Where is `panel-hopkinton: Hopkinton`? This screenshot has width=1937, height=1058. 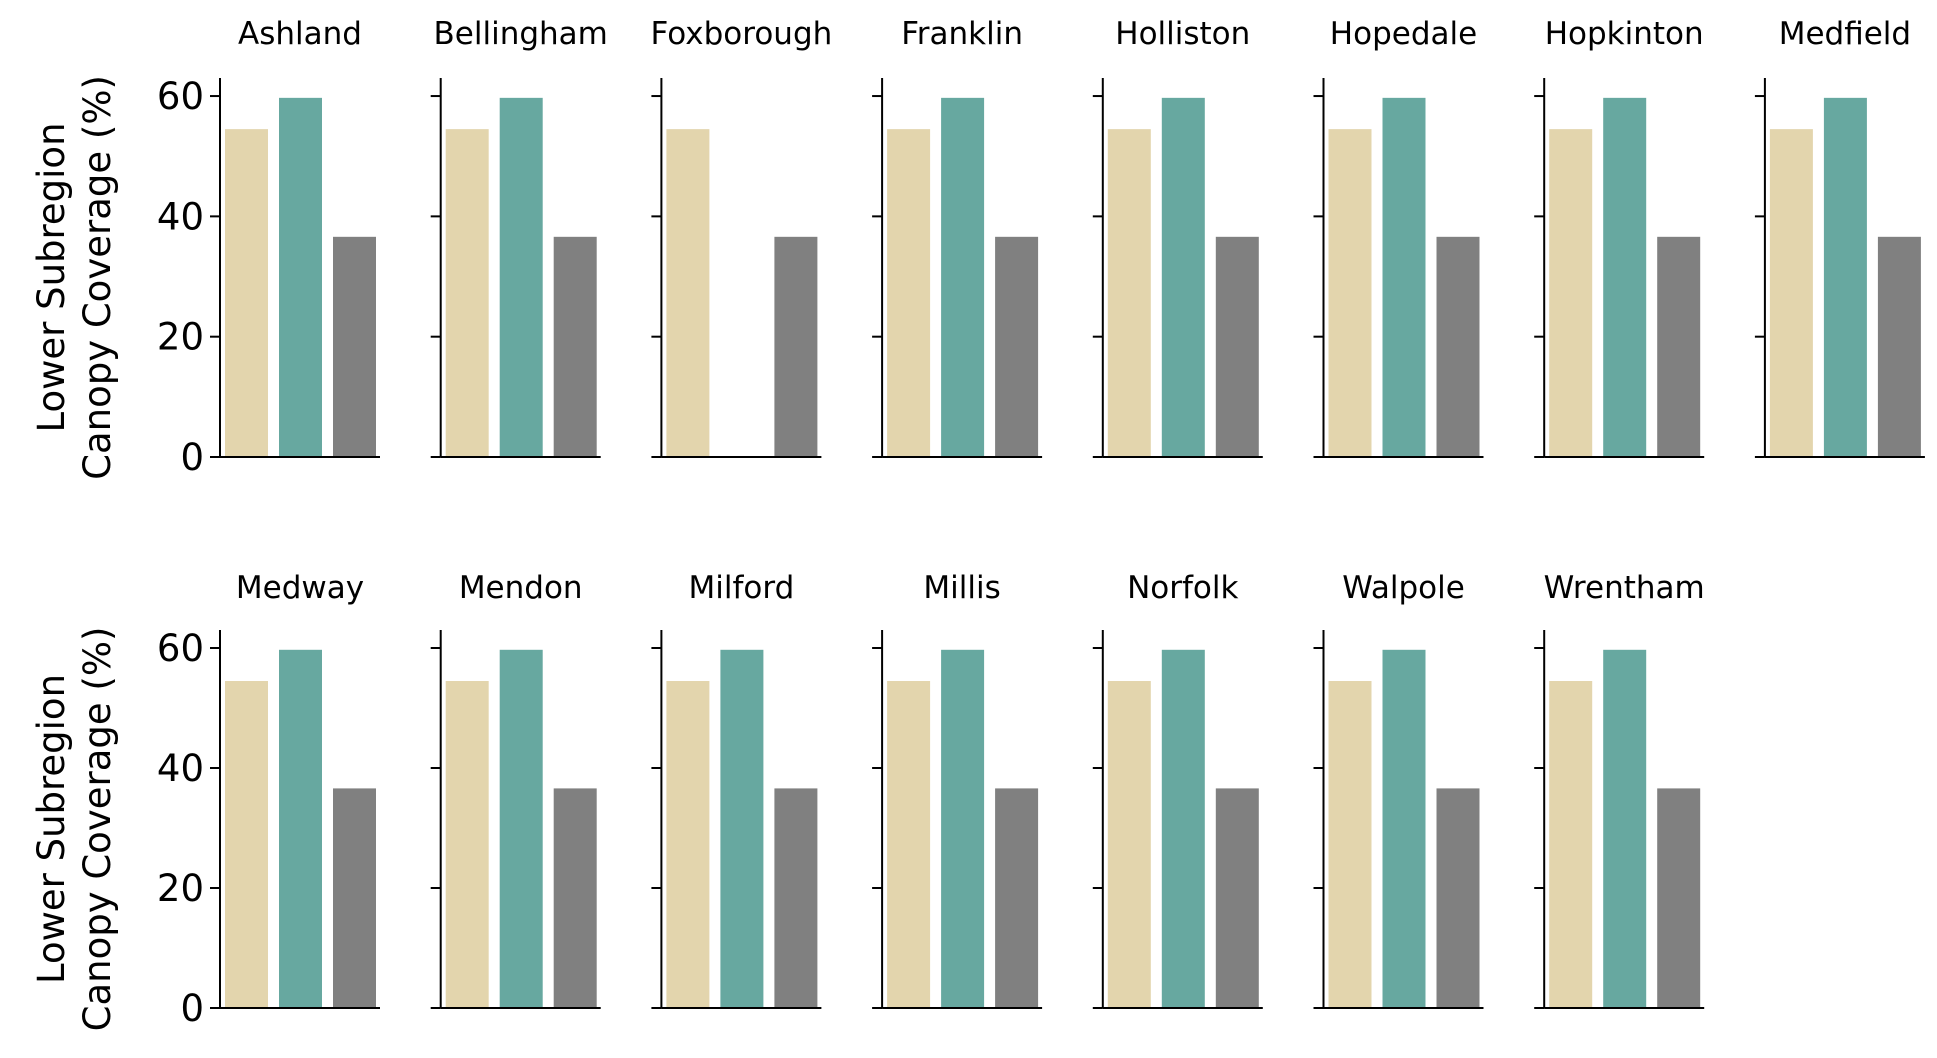
panel-hopkinton: Hopkinton is located at coordinates (1619, 237).